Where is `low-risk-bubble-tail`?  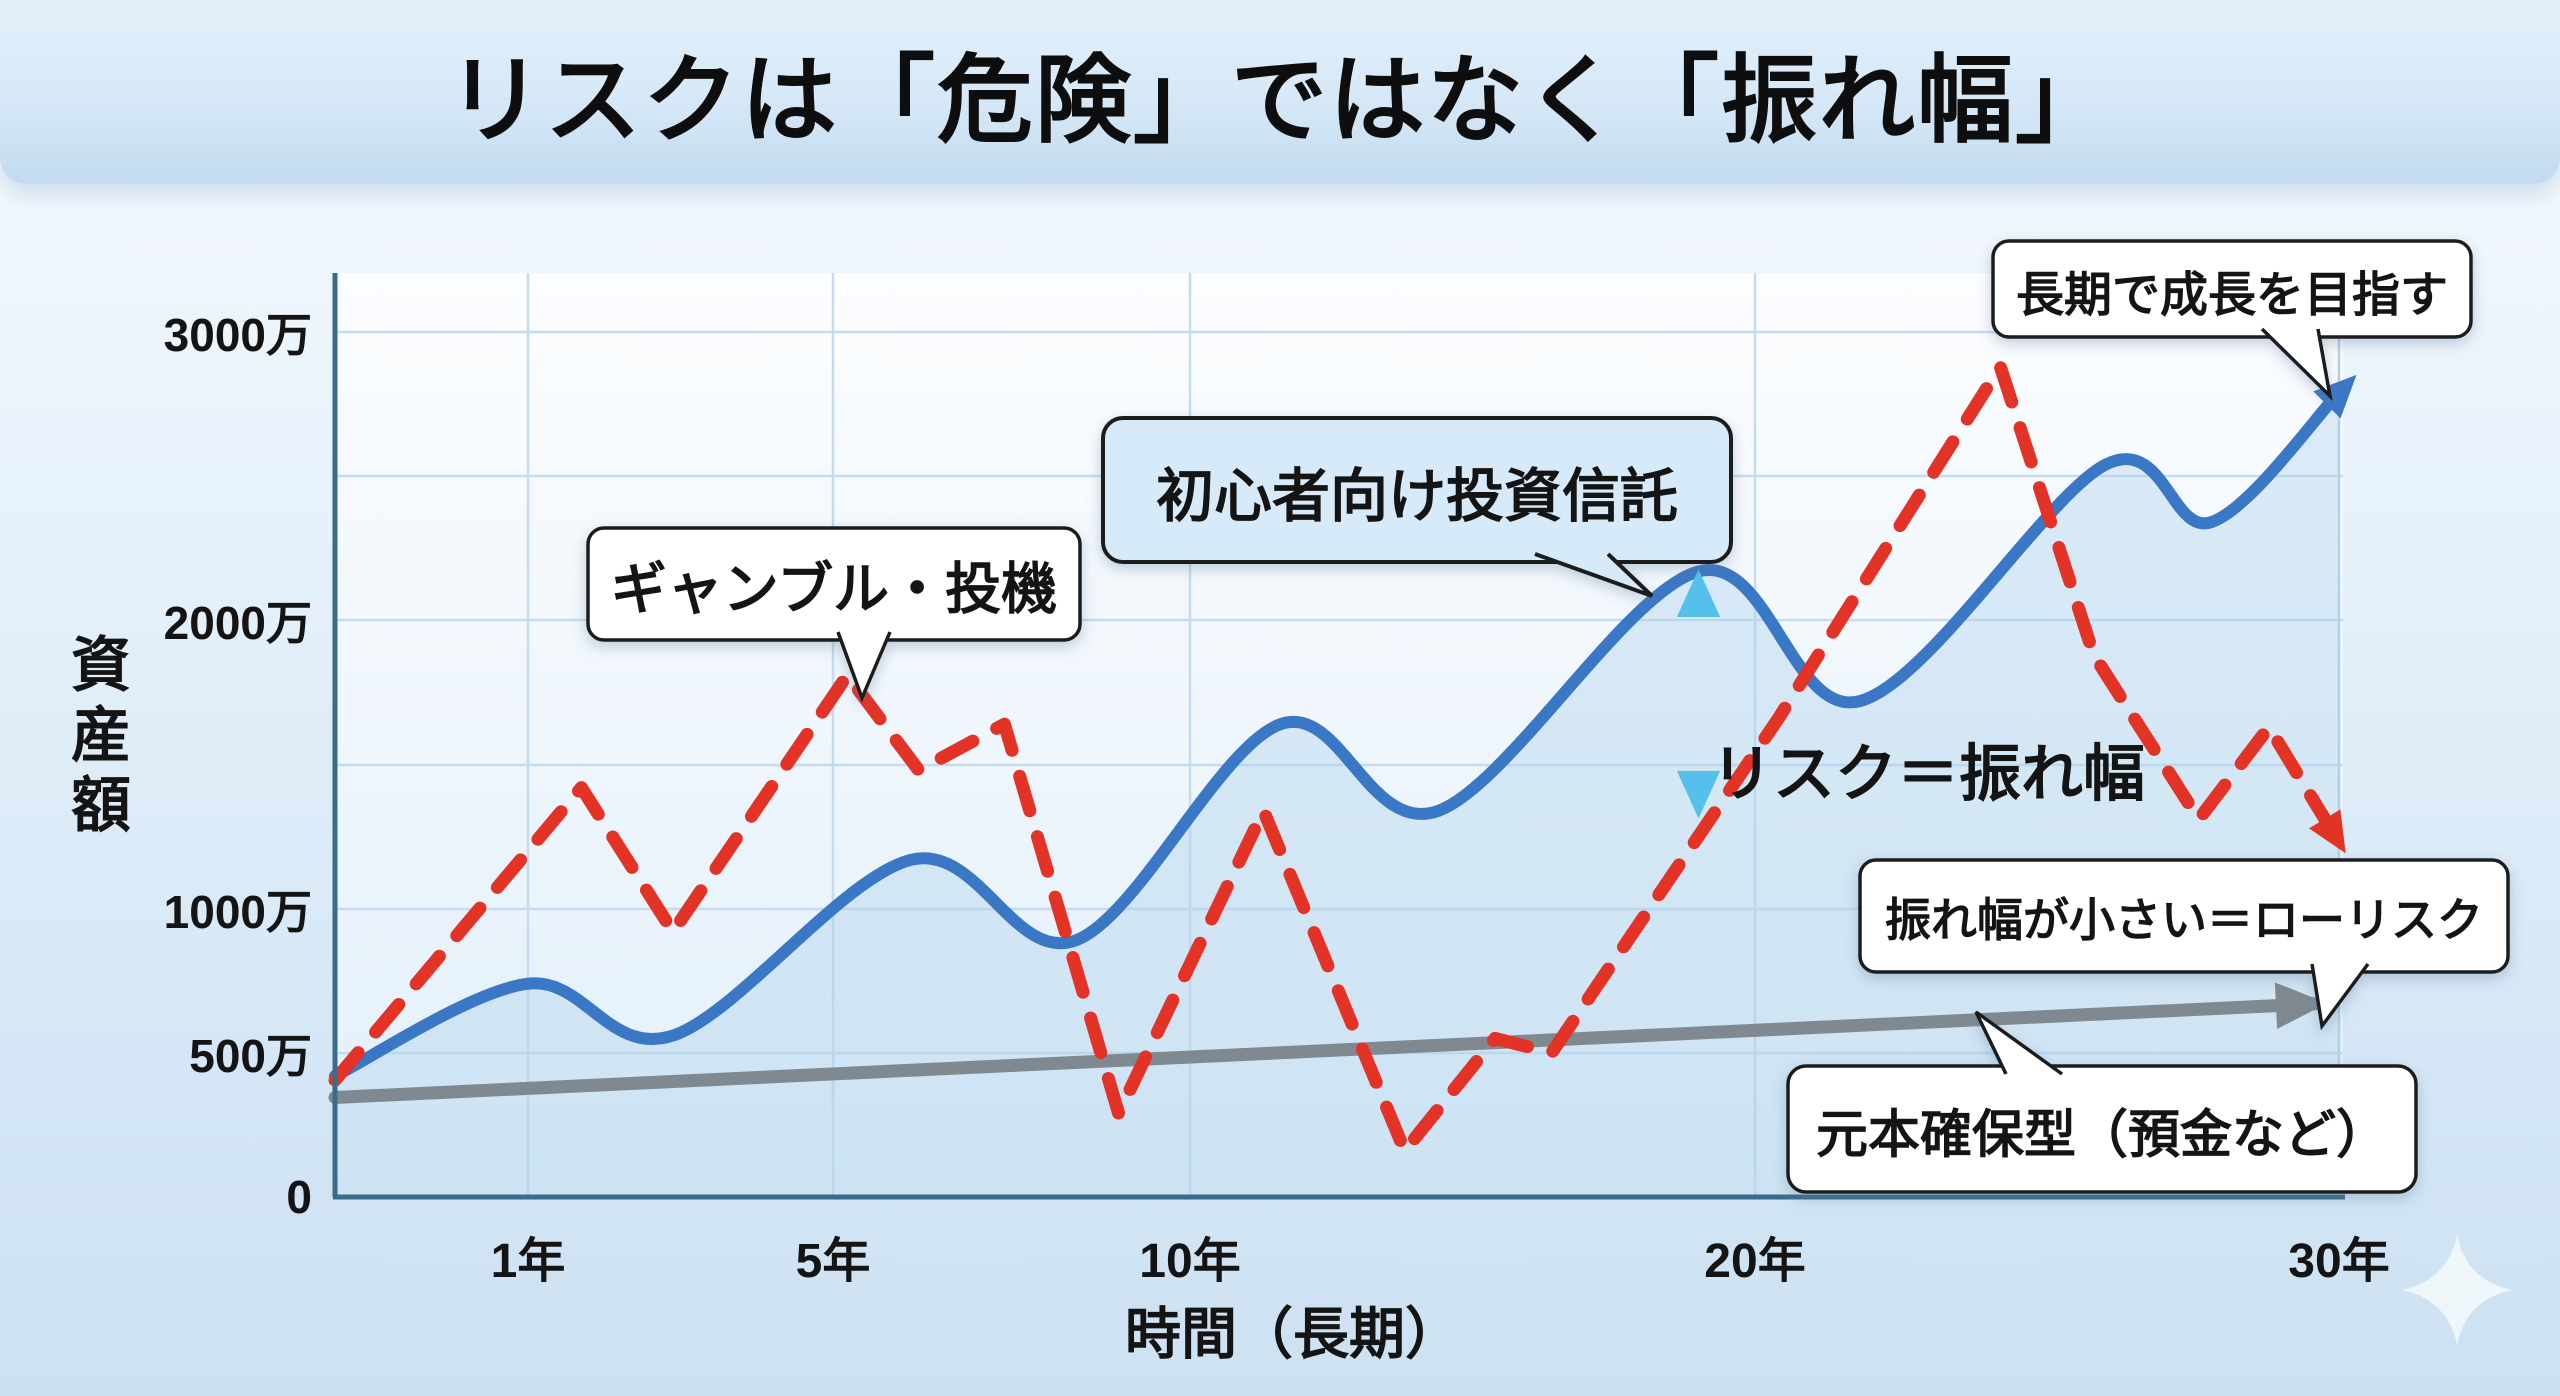 low-risk-bubble-tail is located at coordinates (2340, 996).